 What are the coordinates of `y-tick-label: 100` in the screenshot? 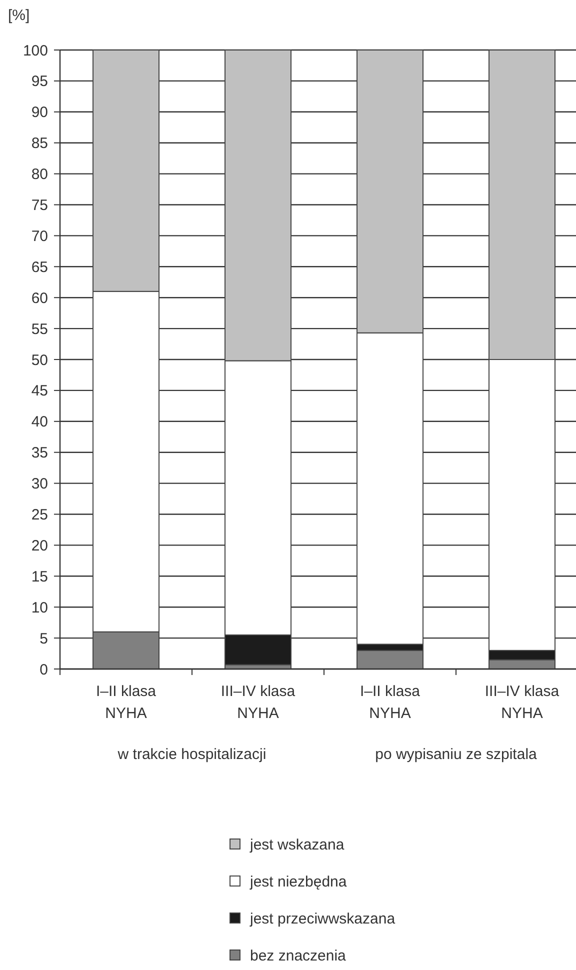 It's located at (35, 51).